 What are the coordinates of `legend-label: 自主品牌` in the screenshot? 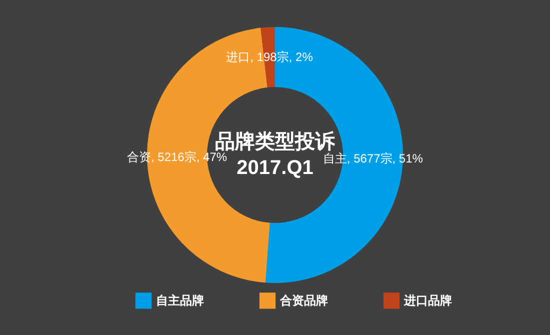 It's located at (180, 301).